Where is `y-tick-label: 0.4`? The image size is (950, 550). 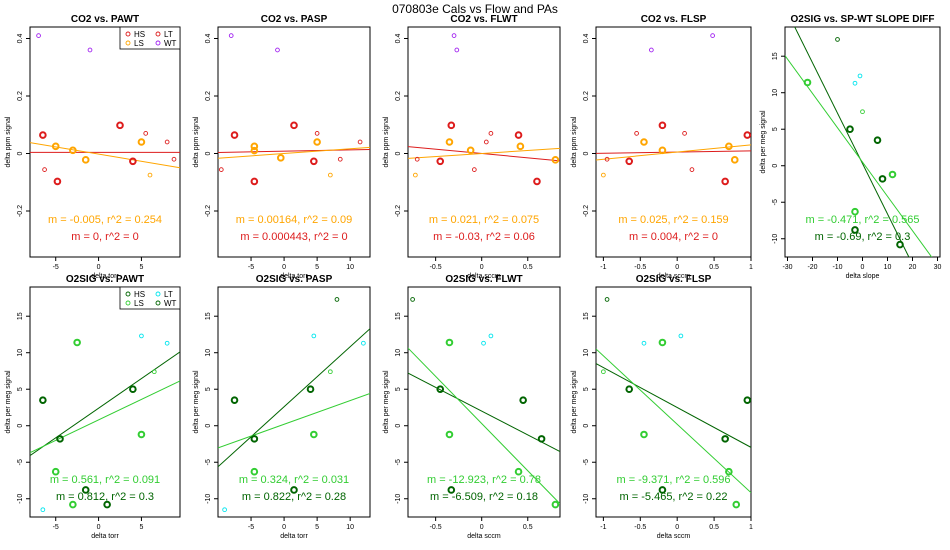 y-tick-label: 0.4 is located at coordinates (20, 39).